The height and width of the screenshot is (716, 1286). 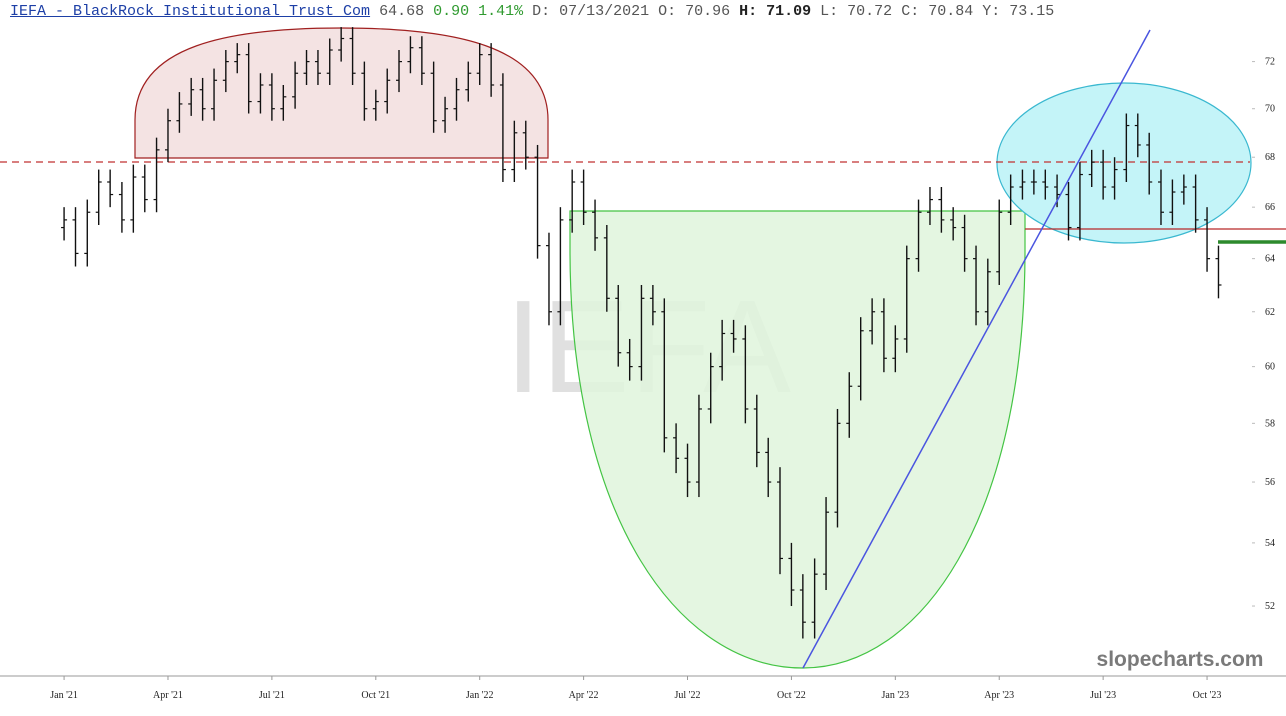 What do you see at coordinates (1270, 543) in the screenshot?
I see `y-tick-label: 54` at bounding box center [1270, 543].